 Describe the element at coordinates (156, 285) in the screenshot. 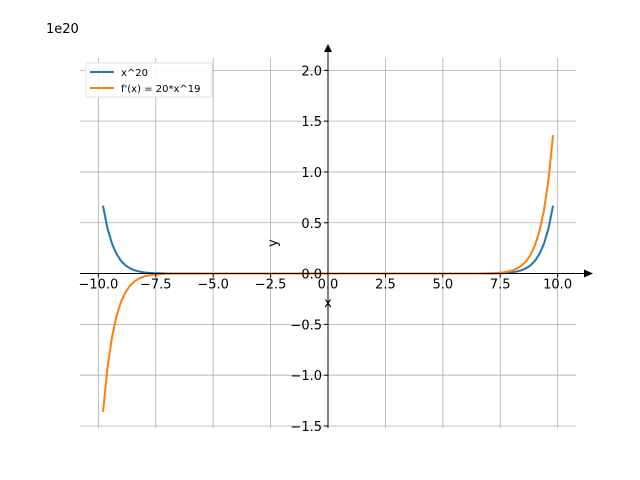

I see `x-tick-label: −7.5` at that location.